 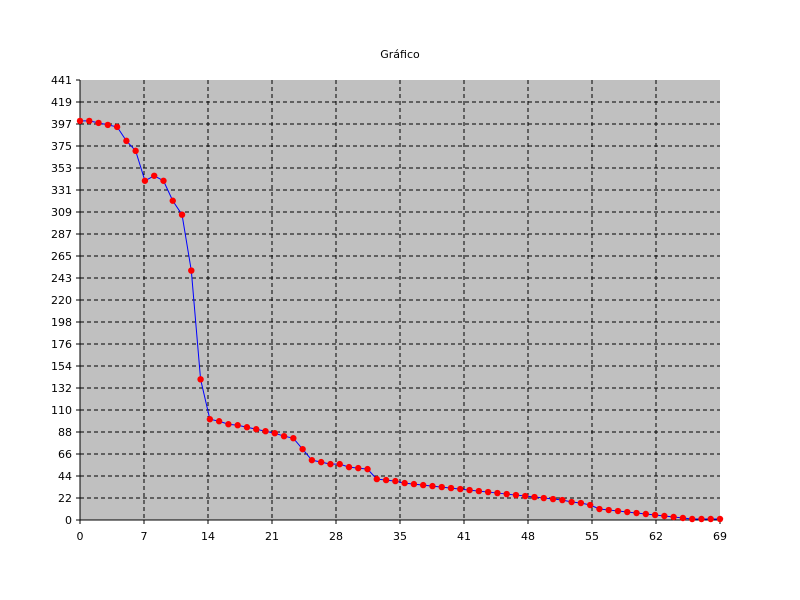 What do you see at coordinates (144, 536) in the screenshot?
I see `x-tick-label: 7` at bounding box center [144, 536].